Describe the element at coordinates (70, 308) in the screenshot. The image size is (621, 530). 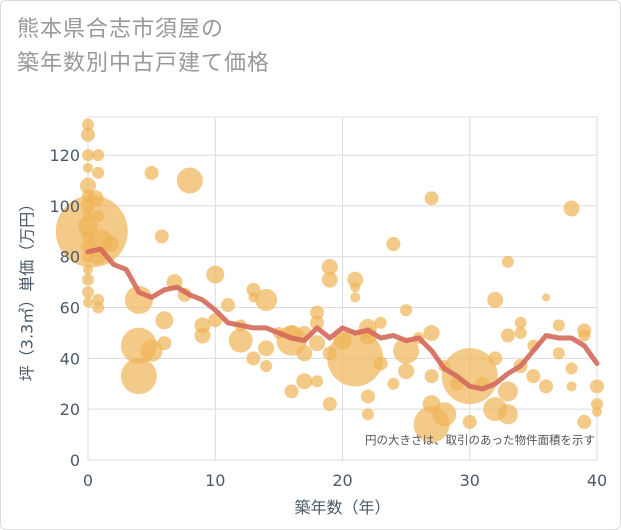
I see `y-tick-label: 60` at that location.